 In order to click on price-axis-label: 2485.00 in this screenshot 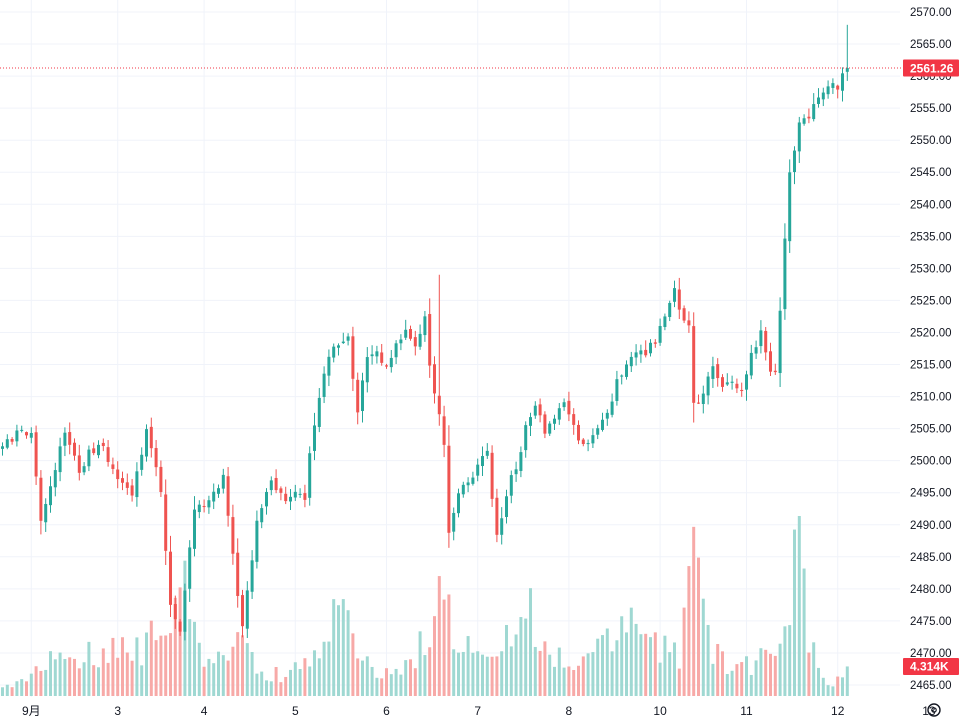, I will do `click(931, 558)`.